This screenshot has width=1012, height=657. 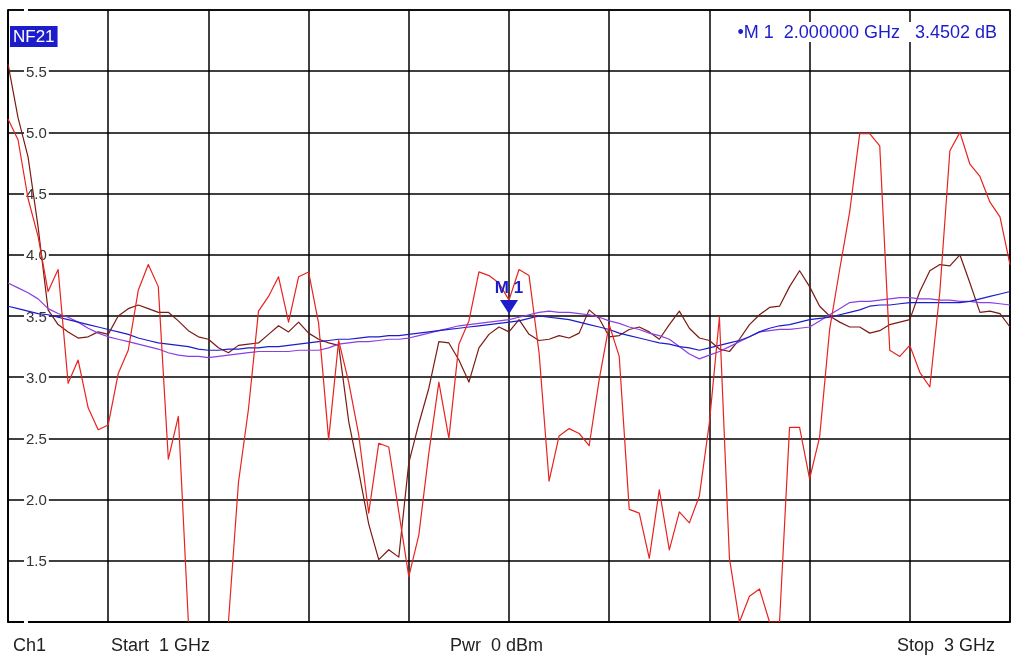 I want to click on text: Ch1, so click(x=30, y=645).